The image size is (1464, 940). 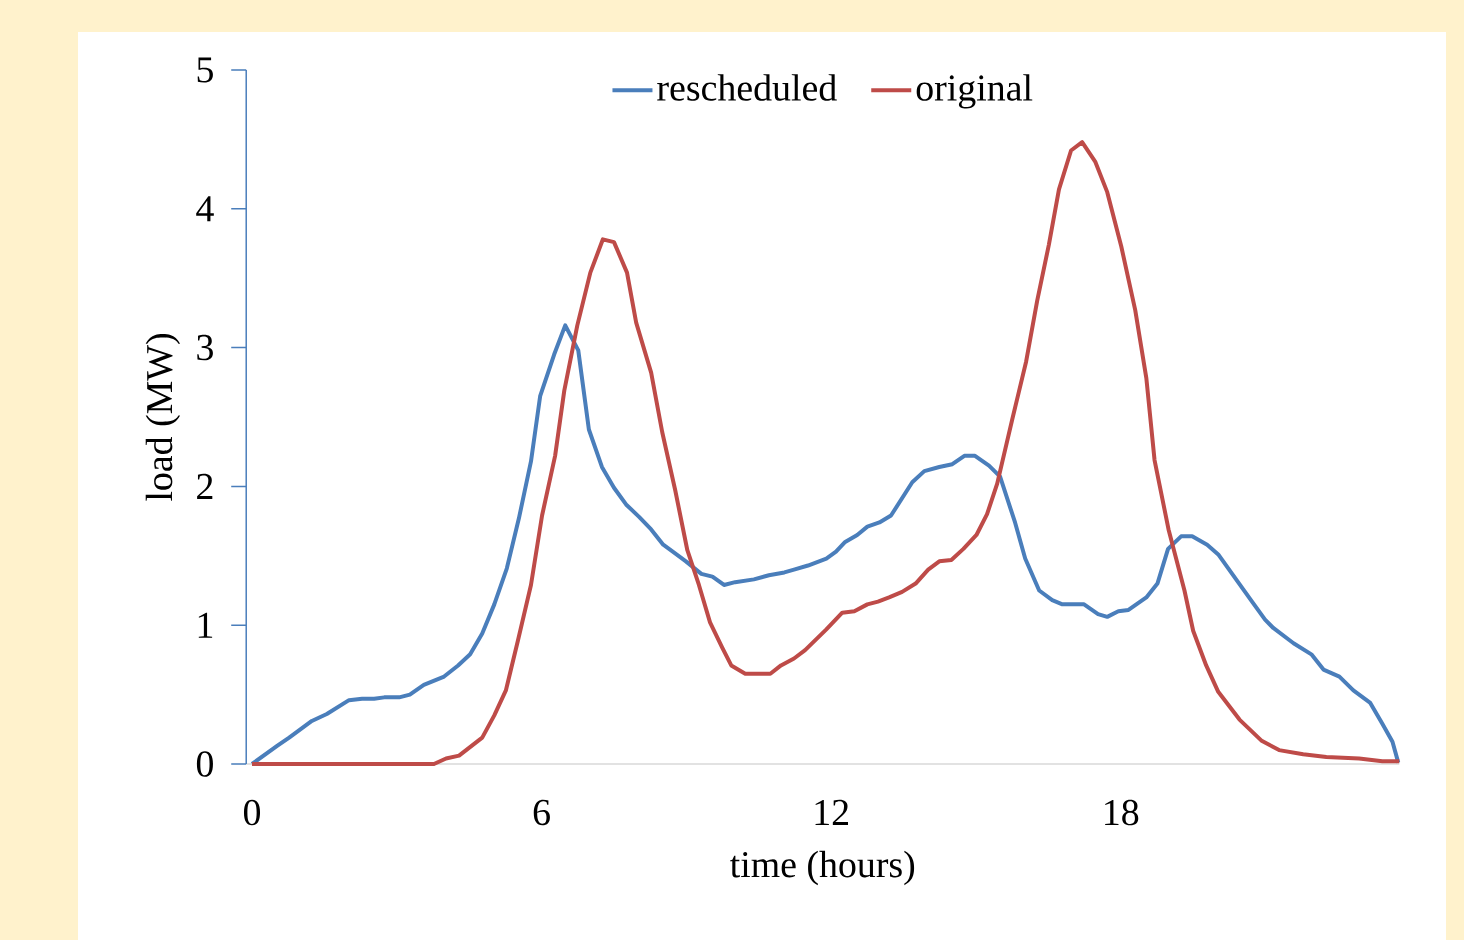 I want to click on y-tick-label: 3, so click(x=205, y=347).